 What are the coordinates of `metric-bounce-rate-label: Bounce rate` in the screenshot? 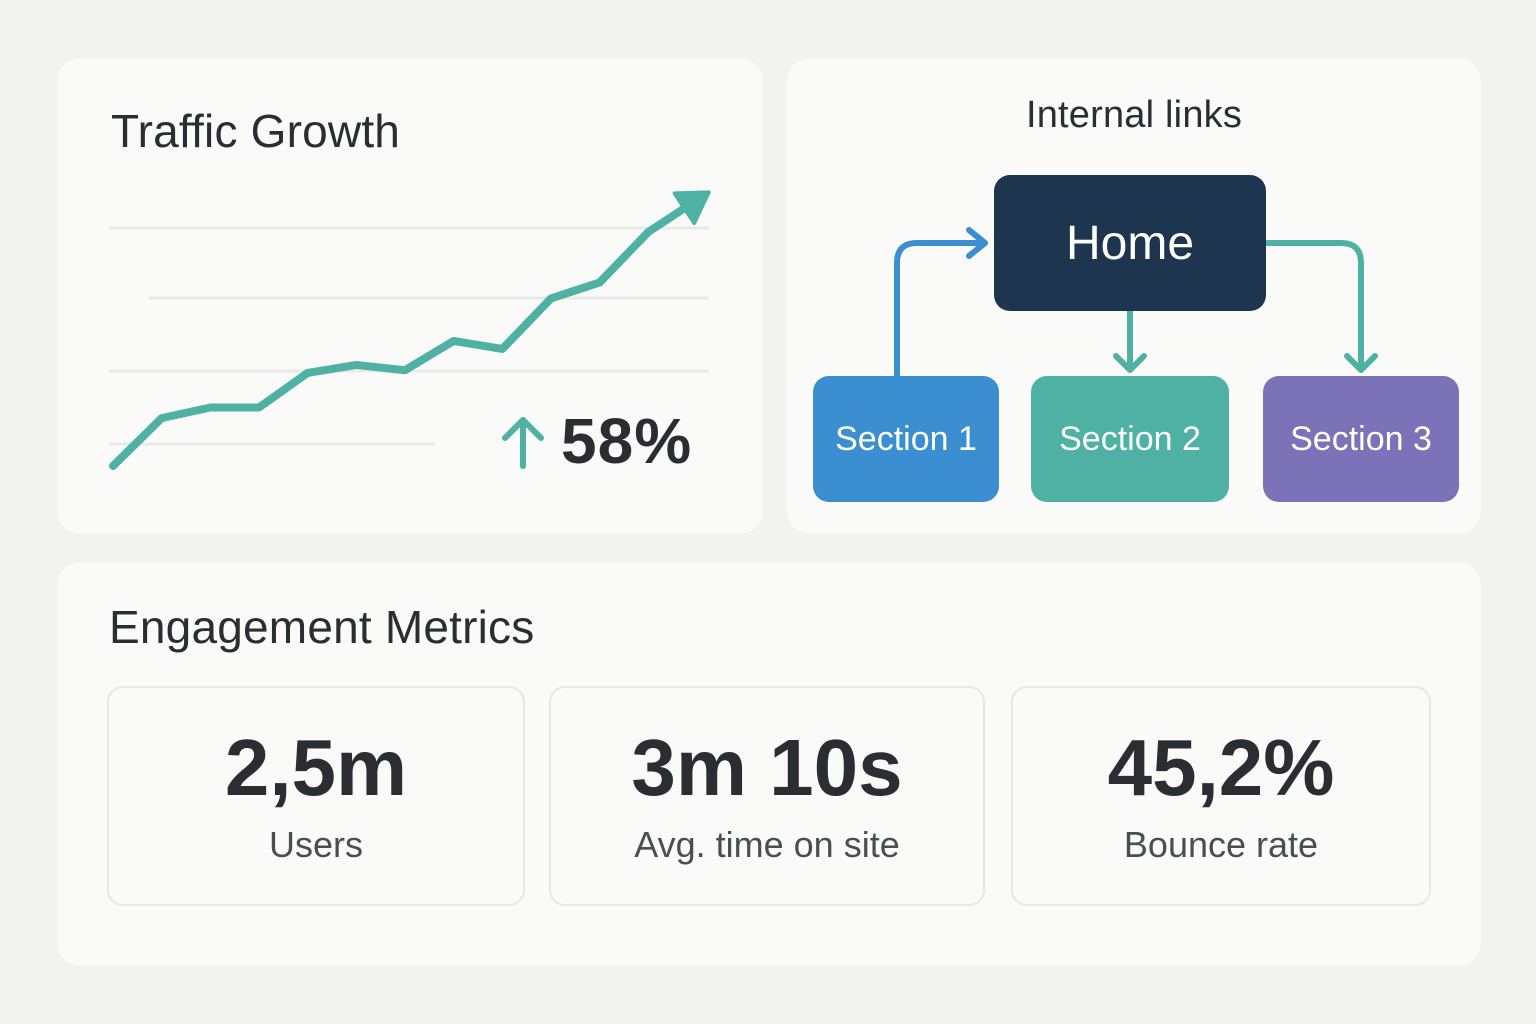 It's located at (1221, 844).